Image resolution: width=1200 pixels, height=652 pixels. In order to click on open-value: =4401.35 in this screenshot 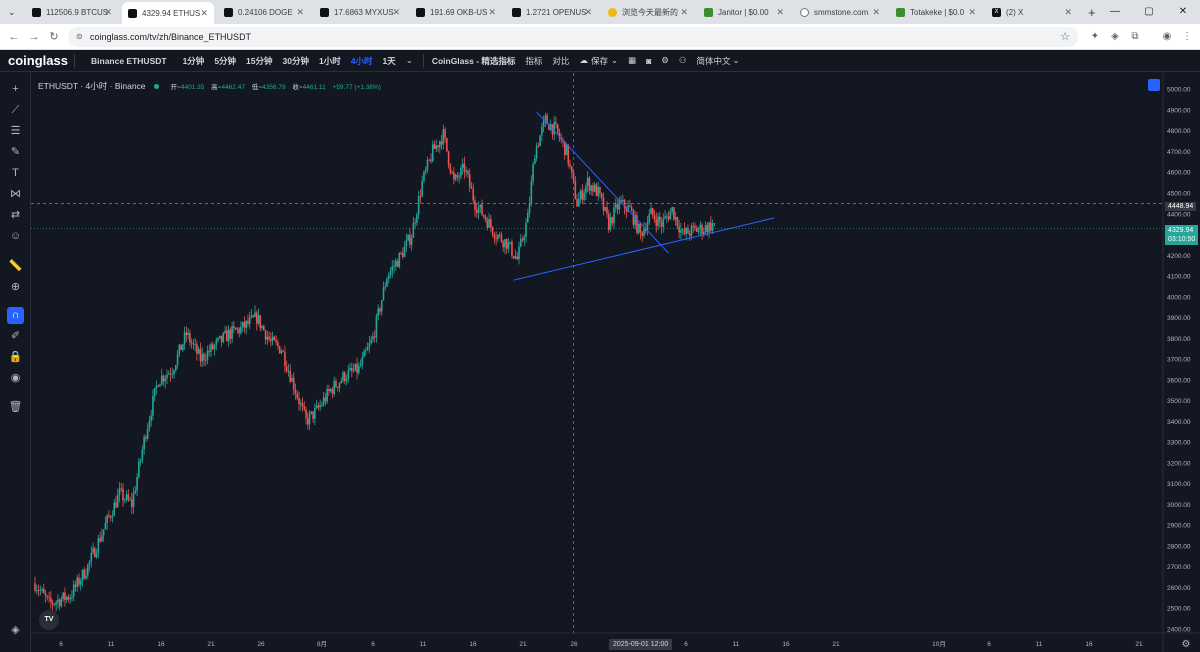, I will do `click(191, 87)`.